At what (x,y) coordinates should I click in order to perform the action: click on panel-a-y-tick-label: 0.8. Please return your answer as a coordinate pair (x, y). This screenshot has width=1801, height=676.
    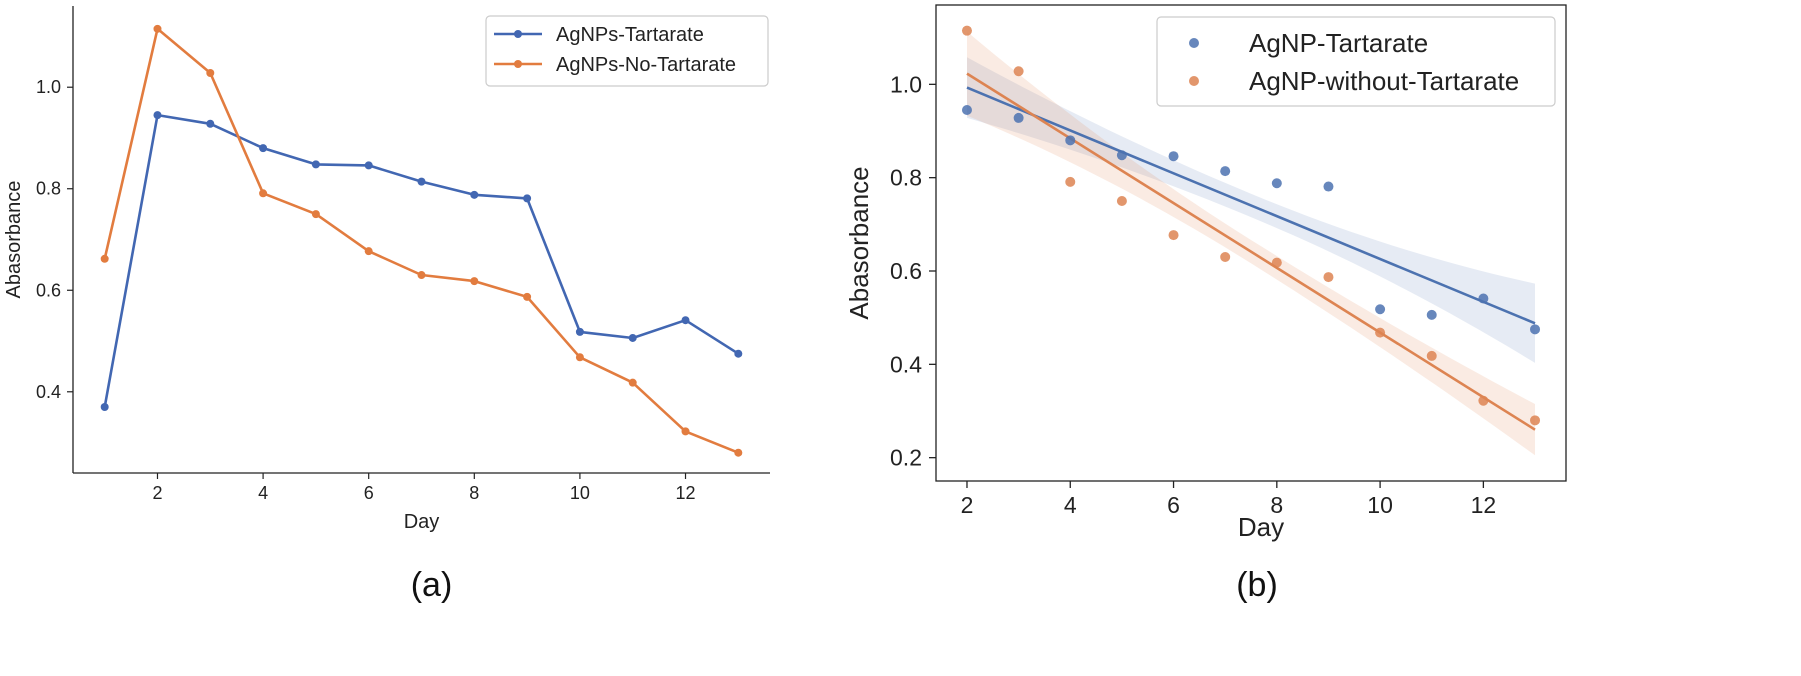
    Looking at the image, I should click on (48, 189).